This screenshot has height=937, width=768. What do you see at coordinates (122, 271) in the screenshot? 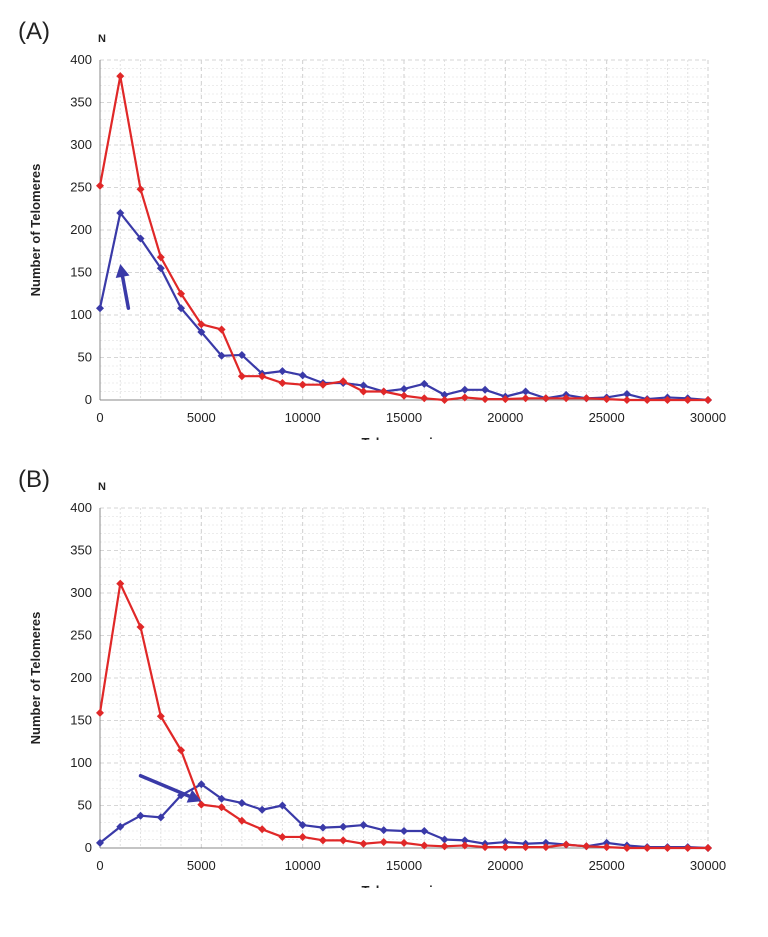
I see `arrow-head` at bounding box center [122, 271].